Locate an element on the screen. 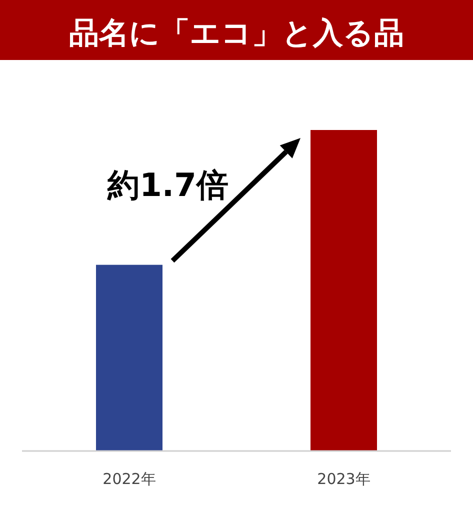 This screenshot has height=509, width=473. chart-title: 品名に「エコ」と入る品 is located at coordinates (236, 33).